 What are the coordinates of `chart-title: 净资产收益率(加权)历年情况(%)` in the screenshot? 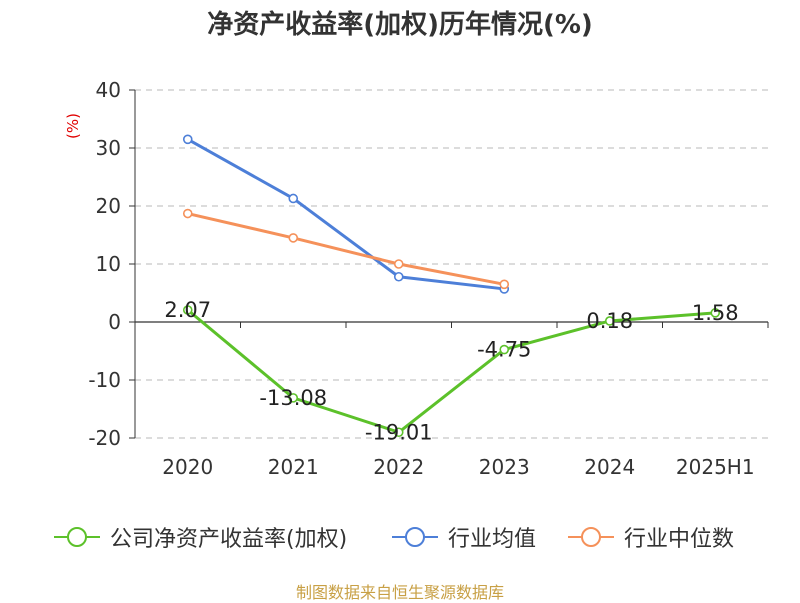 It's located at (400, 25).